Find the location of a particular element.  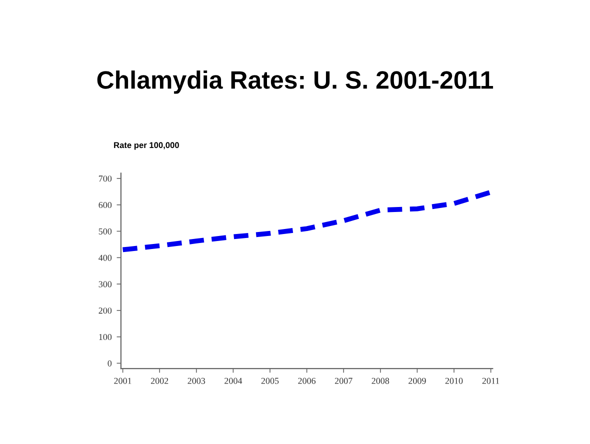

x-tick-label: 2003 is located at coordinates (197, 381).